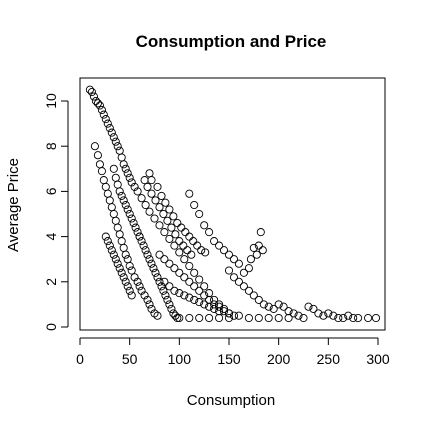 The image size is (425, 429). I want to click on x-tick-label: 250, so click(329, 359).